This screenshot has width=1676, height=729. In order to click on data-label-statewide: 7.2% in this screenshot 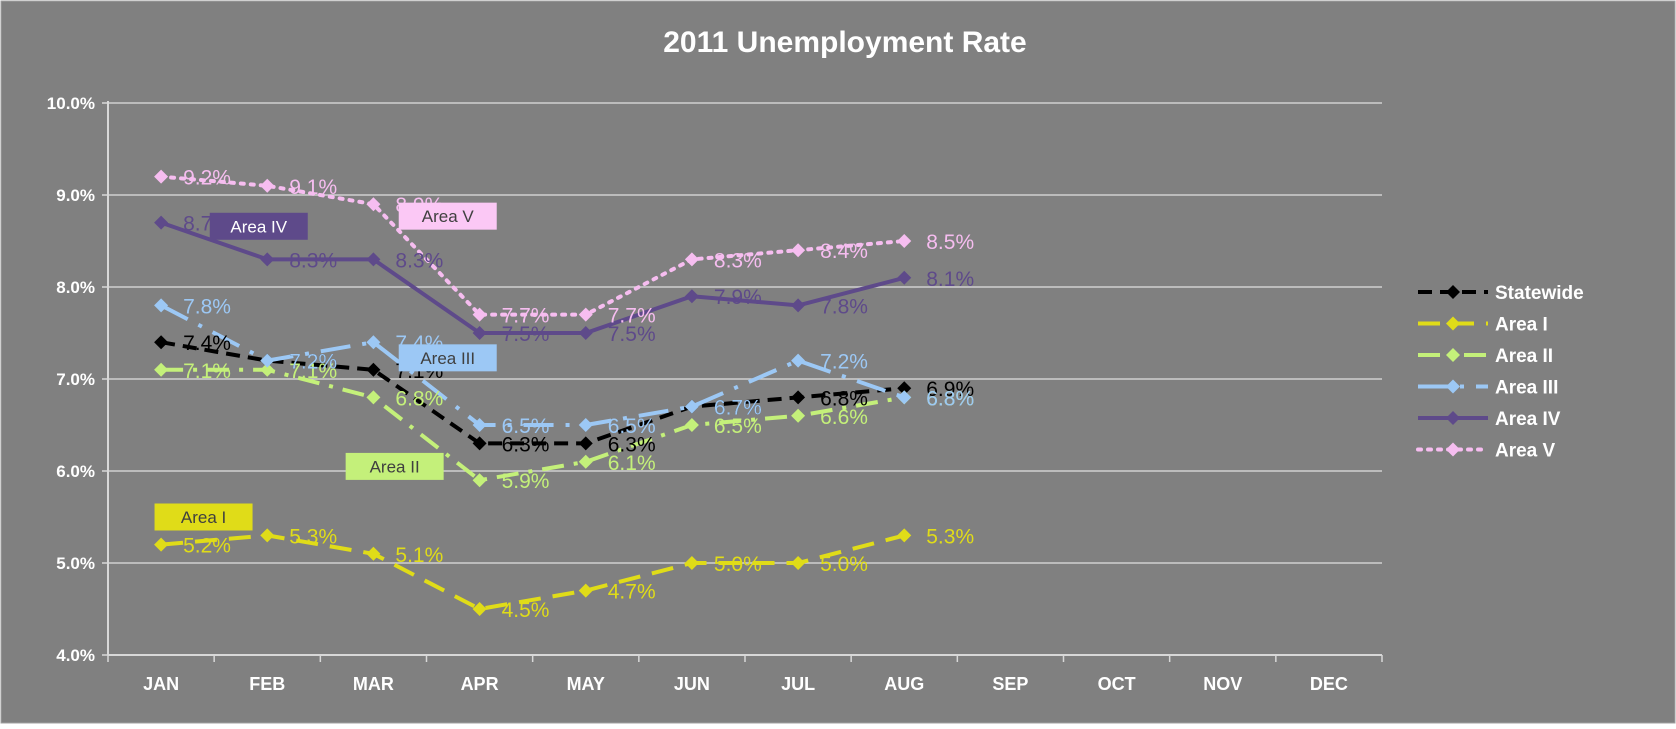, I will do `click(313, 362)`.